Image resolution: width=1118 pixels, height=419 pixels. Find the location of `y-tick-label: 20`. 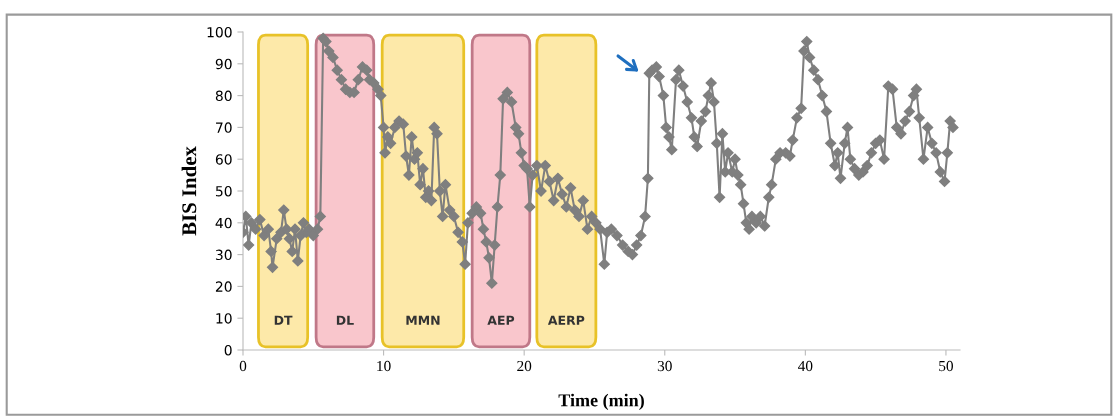

y-tick-label: 20 is located at coordinates (223, 286).